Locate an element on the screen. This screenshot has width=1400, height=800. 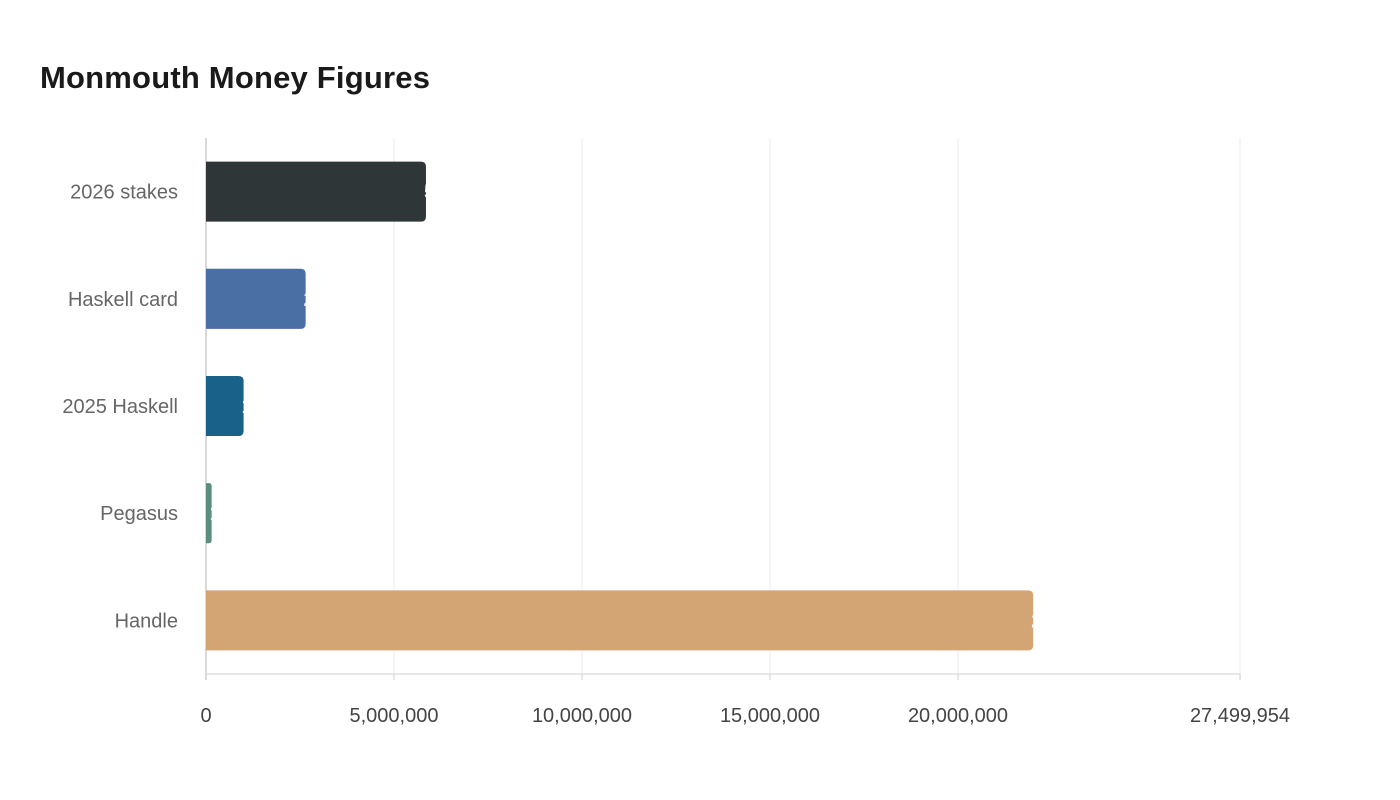
x-tick-label: 15,000,000 is located at coordinates (770, 716).